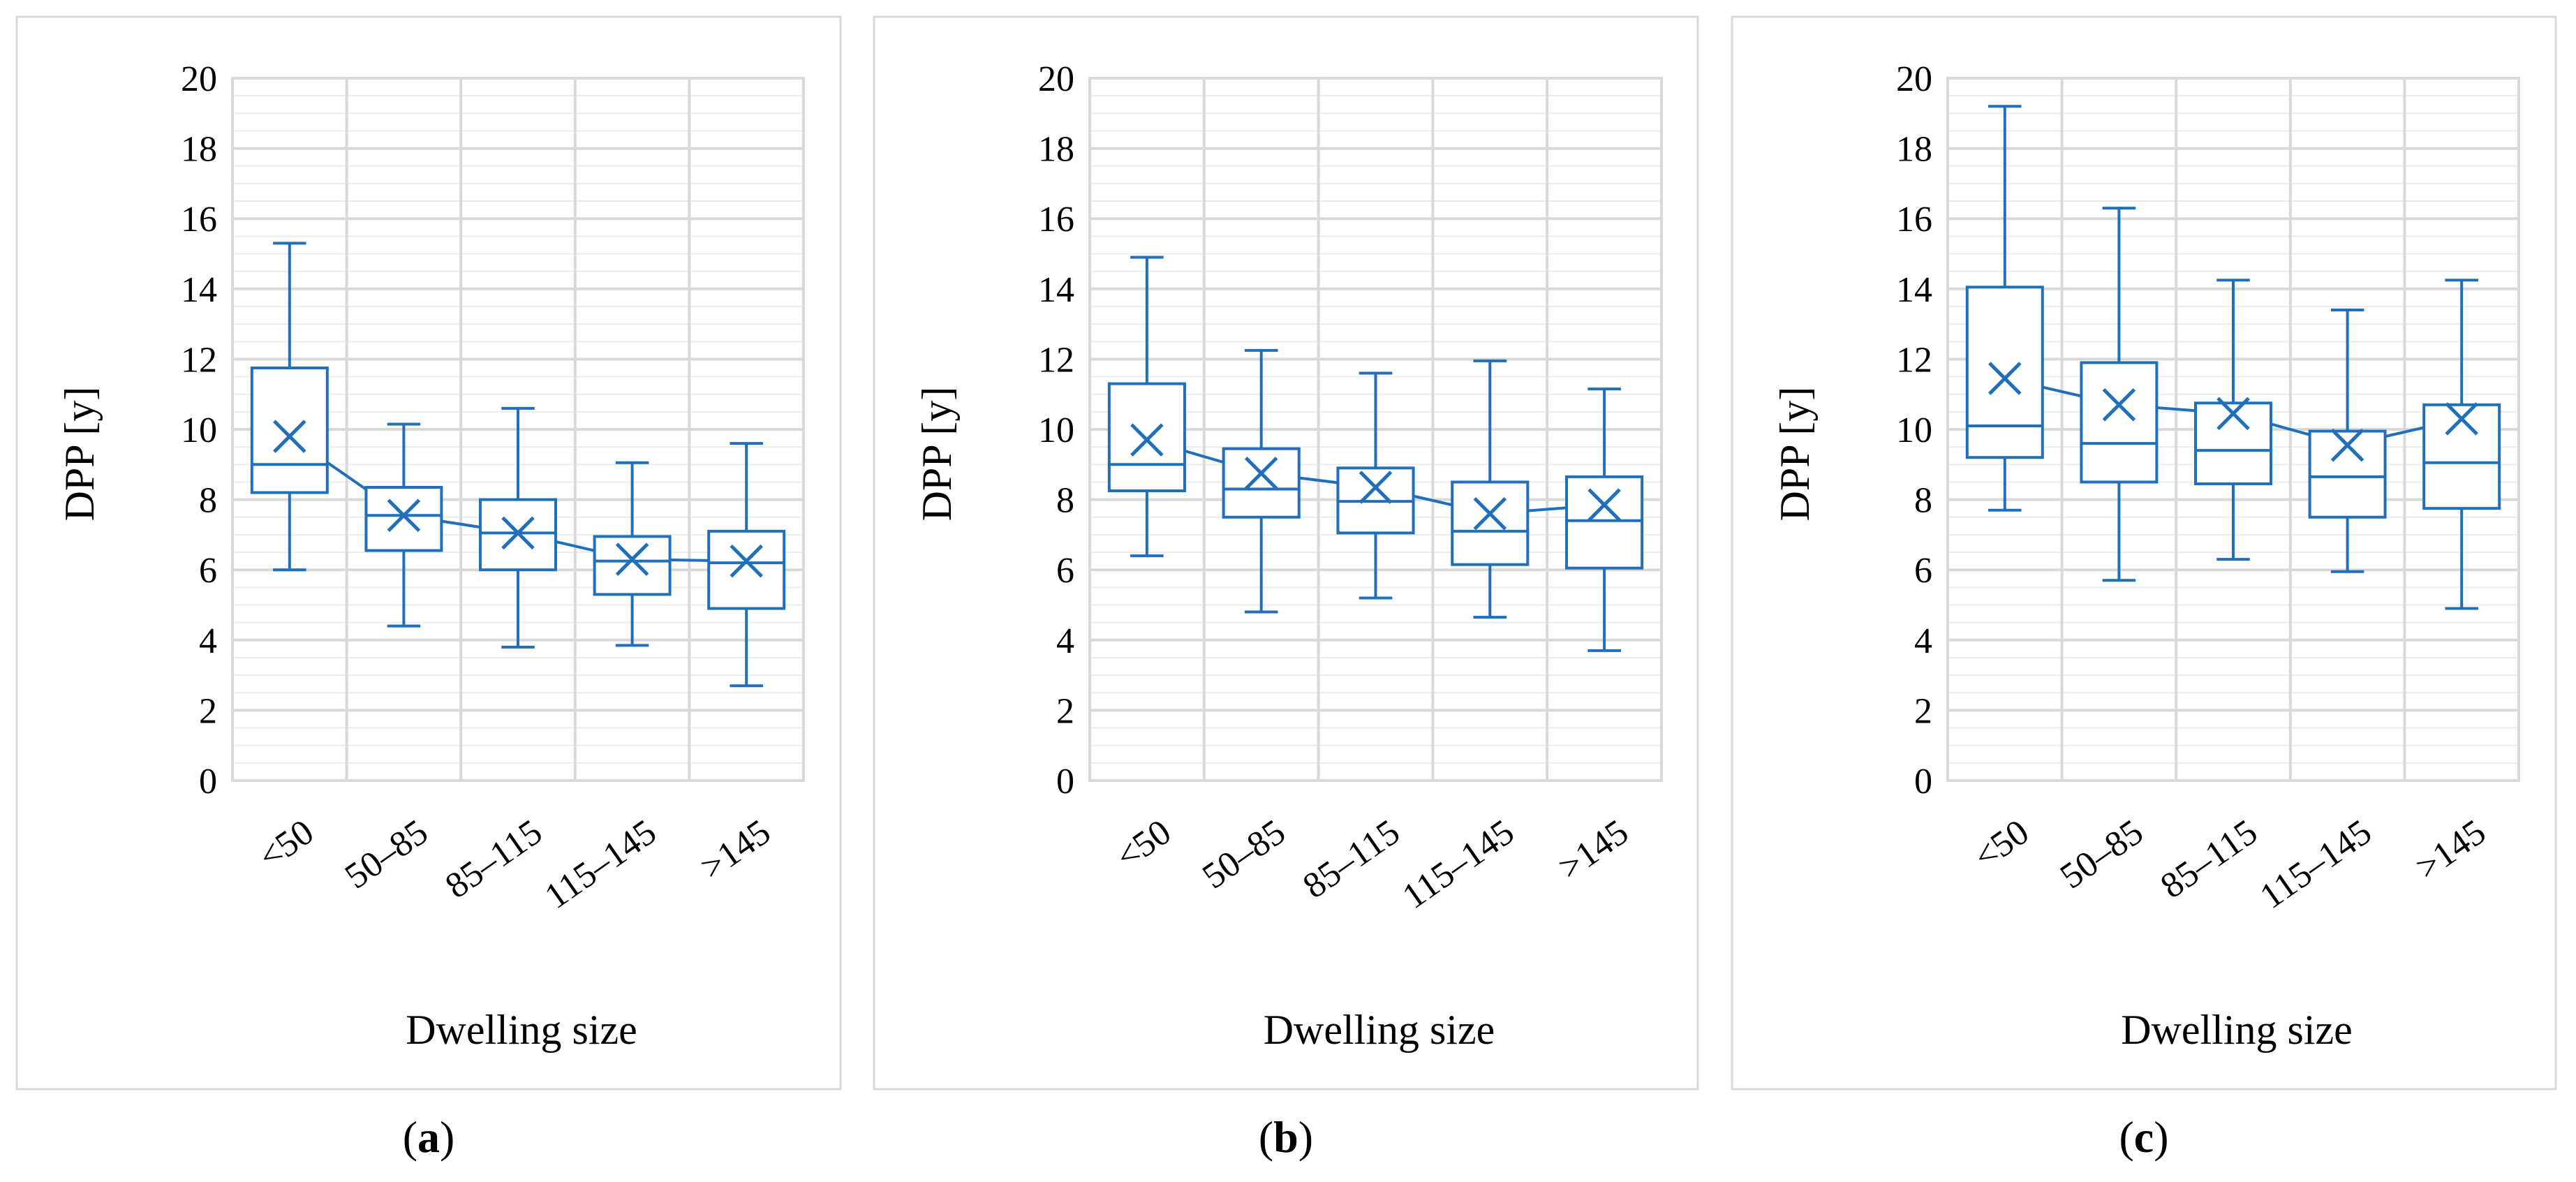 The height and width of the screenshot is (1182, 2576). I want to click on caption-letter: c, so click(2144, 1137).